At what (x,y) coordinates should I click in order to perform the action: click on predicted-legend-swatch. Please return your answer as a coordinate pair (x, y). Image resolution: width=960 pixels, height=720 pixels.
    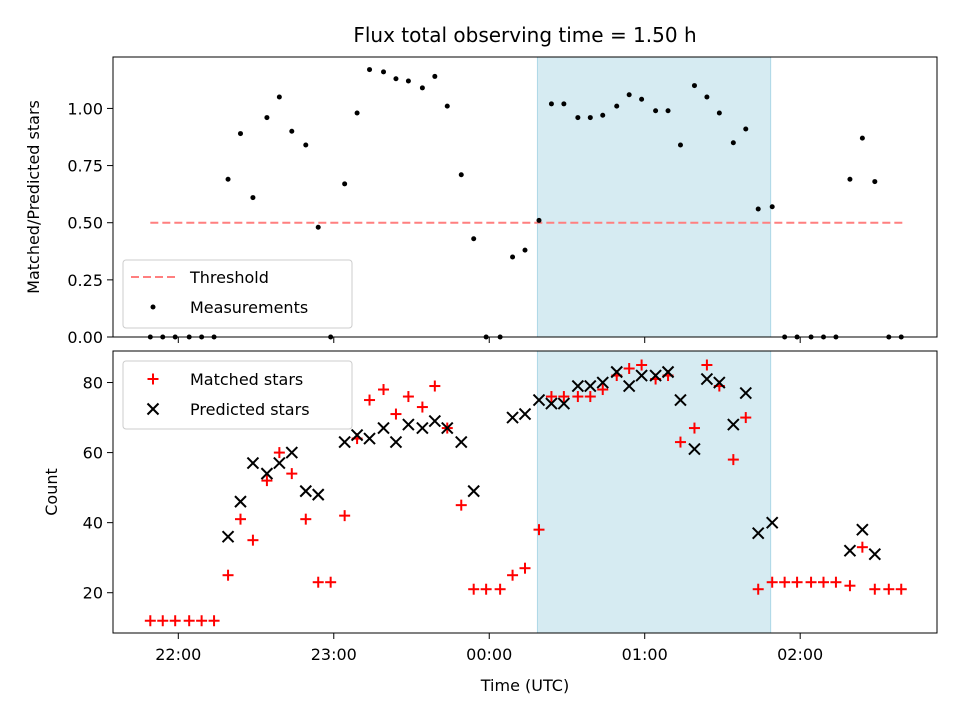
    Looking at the image, I should click on (153, 409).